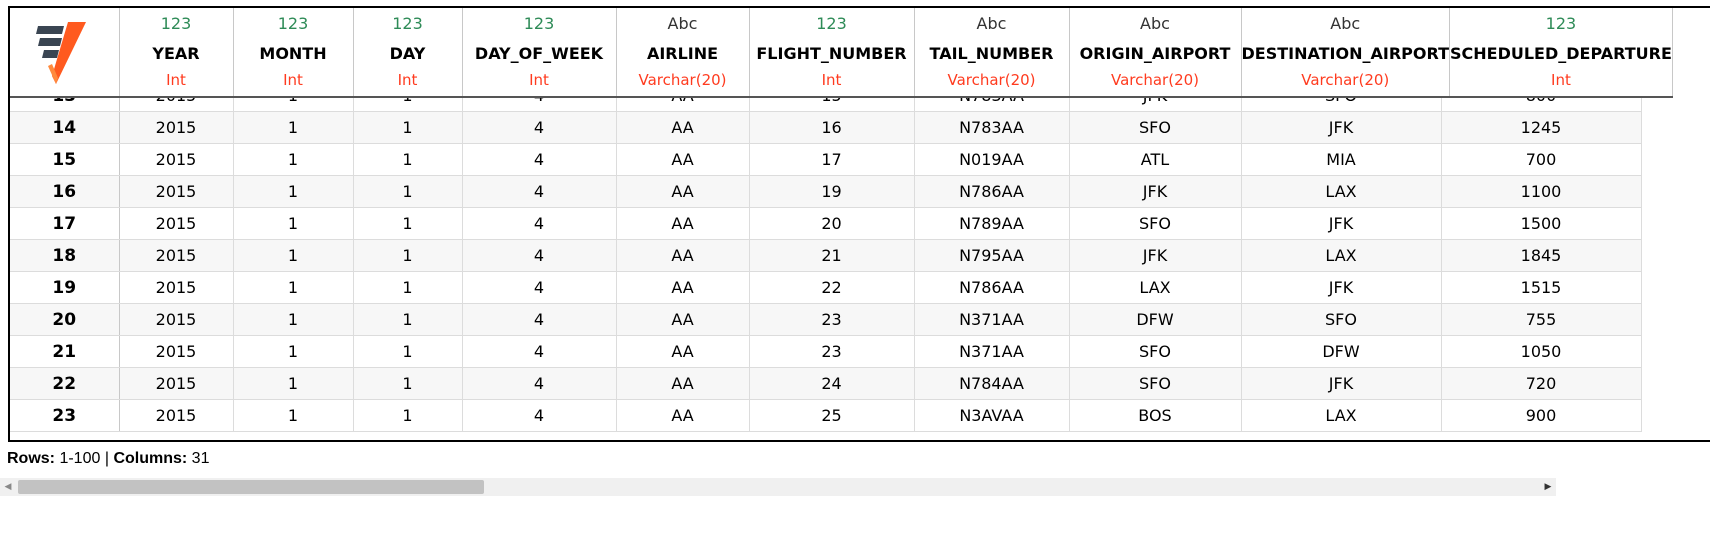 This screenshot has height=551, width=1710. Describe the element at coordinates (65, 383) in the screenshot. I see `row-number: 22` at that location.